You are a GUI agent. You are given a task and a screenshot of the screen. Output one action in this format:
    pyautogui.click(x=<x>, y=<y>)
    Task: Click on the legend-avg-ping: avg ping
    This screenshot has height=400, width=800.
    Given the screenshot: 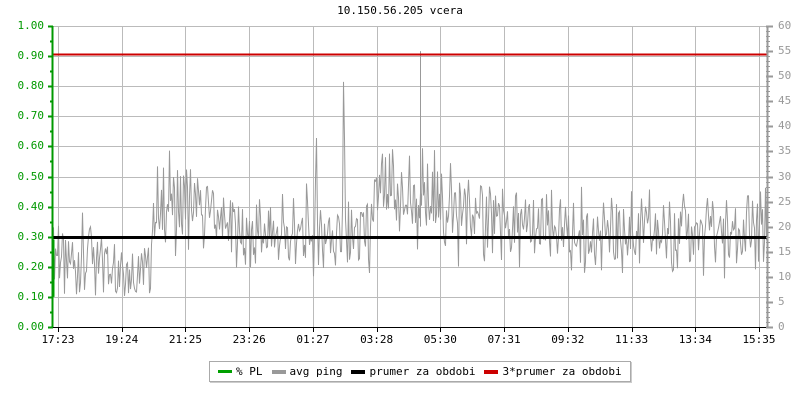 What is the action you would take?
    pyautogui.click(x=307, y=371)
    